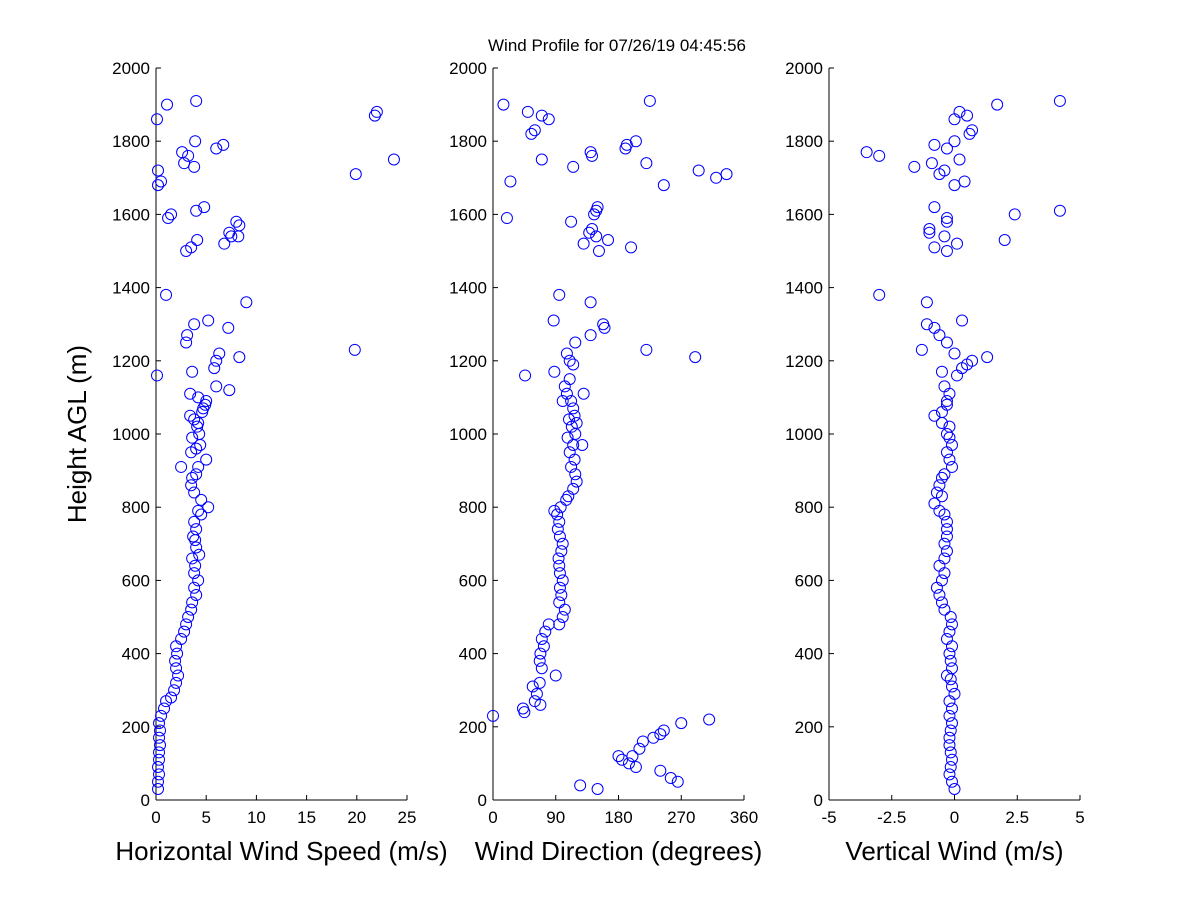 This screenshot has width=1200, height=900. What do you see at coordinates (131, 434) in the screenshot?
I see `y-tick-label: 1000` at bounding box center [131, 434].